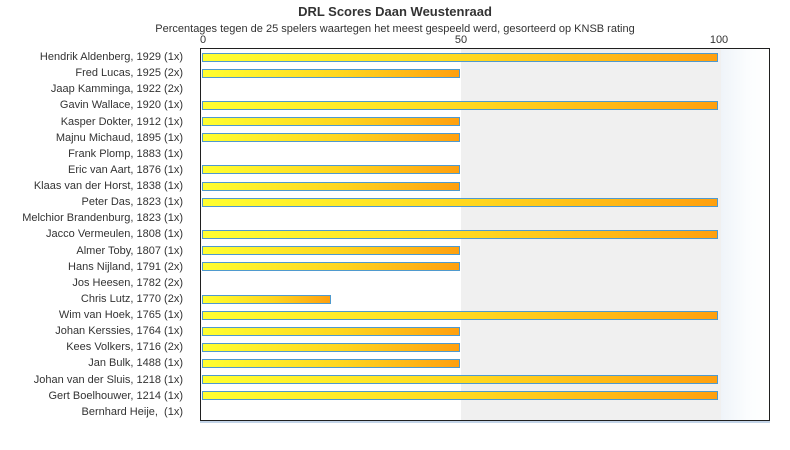 Image resolution: width=790 pixels, height=450 pixels. Describe the element at coordinates (125, 153) in the screenshot. I see `y-axis-label: Frank Plomp, 1883 (1x)` at that location.